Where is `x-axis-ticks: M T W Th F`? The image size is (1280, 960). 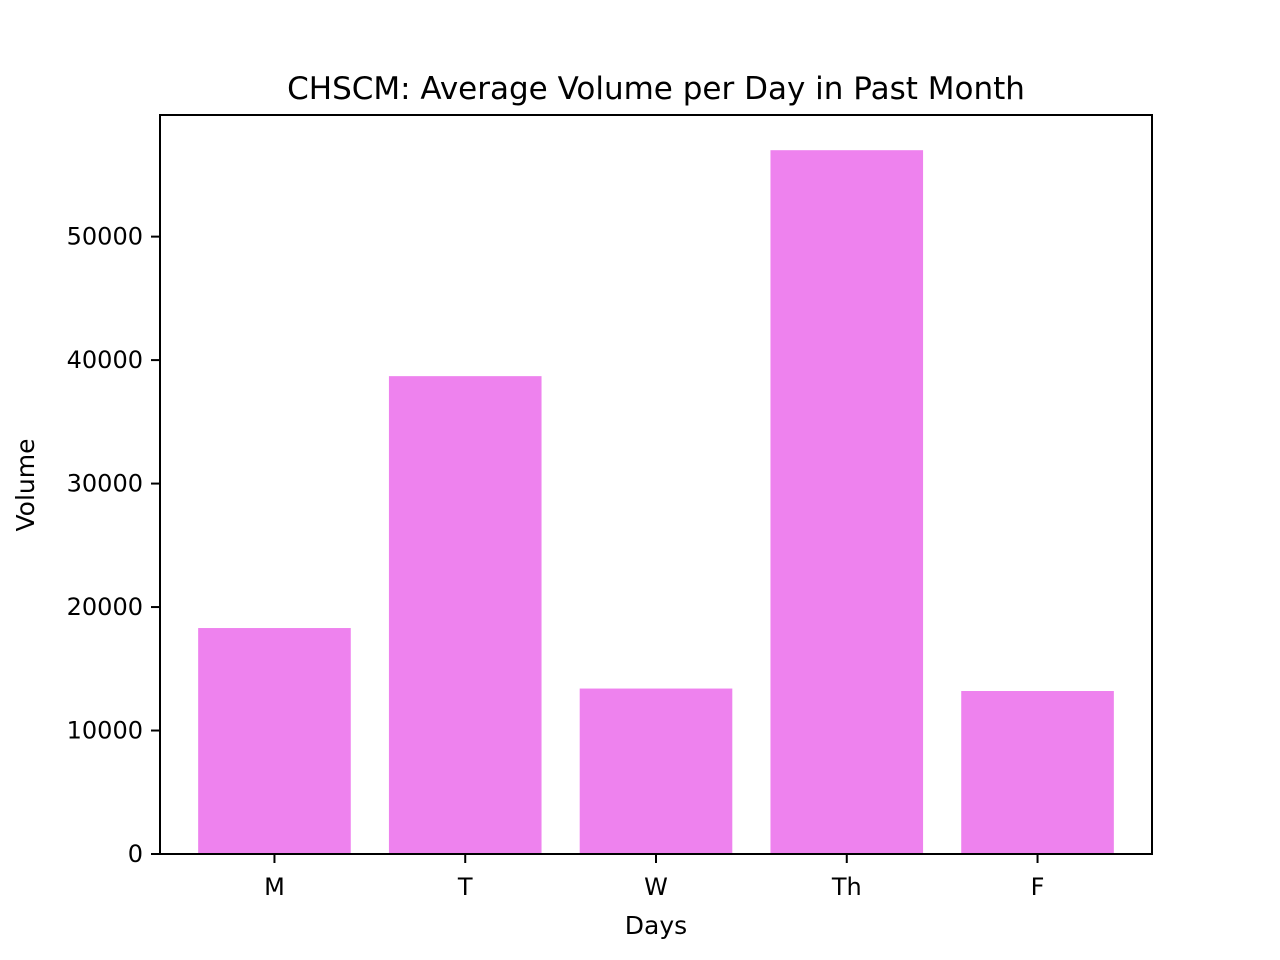 x-axis-ticks: M T W Th F is located at coordinates (654, 877).